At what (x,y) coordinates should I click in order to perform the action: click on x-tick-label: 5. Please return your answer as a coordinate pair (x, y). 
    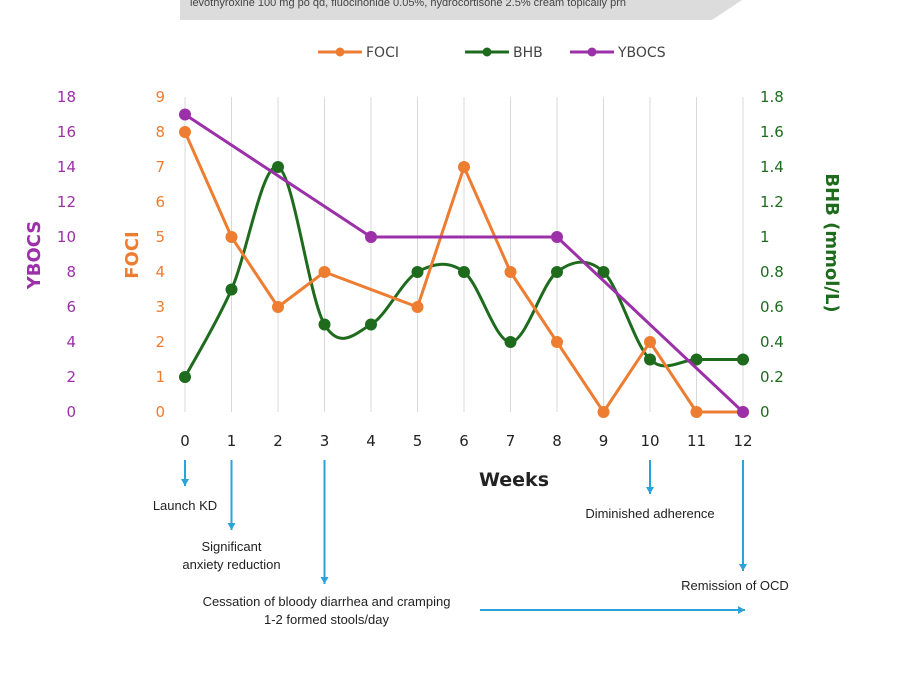
    Looking at the image, I should click on (418, 441).